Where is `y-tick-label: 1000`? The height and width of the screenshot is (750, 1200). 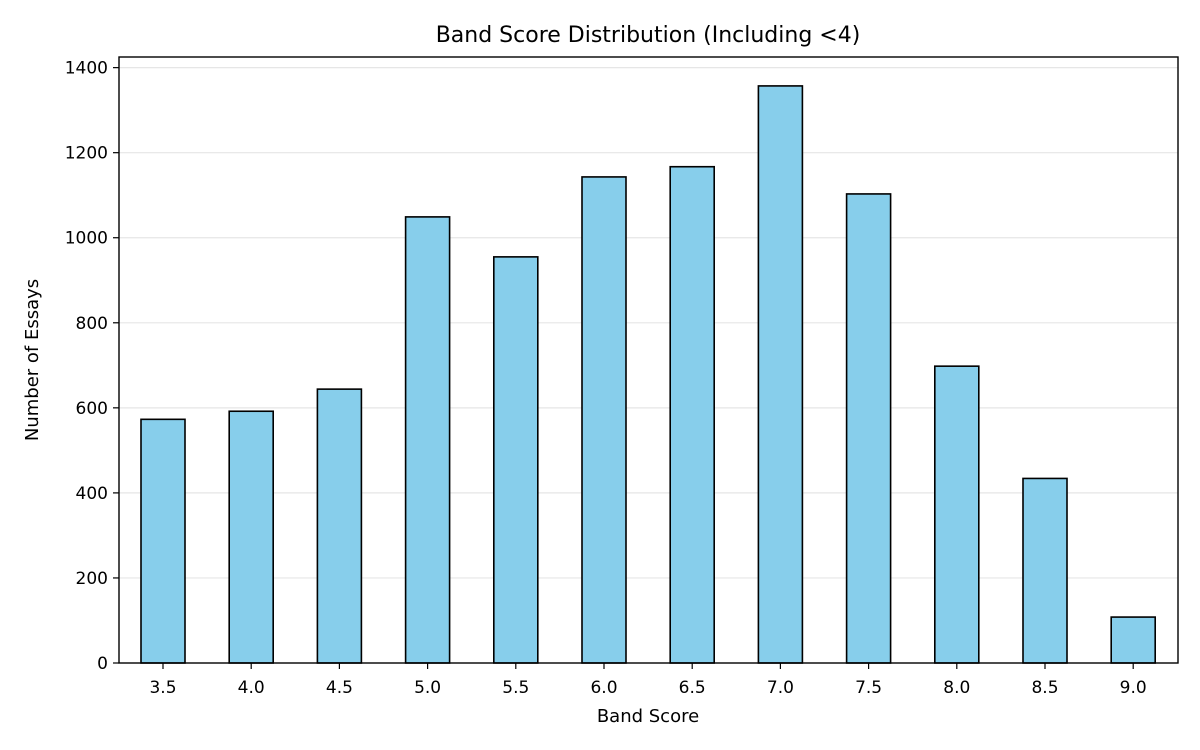
y-tick-label: 1000 is located at coordinates (86, 239).